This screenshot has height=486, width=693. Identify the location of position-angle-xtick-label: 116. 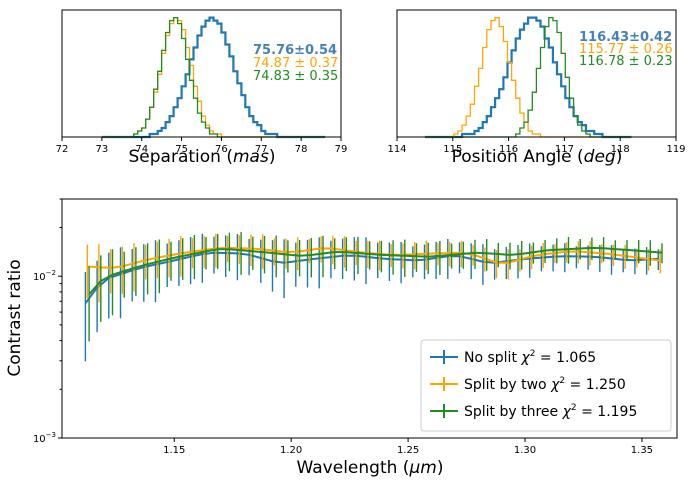
(508, 149).